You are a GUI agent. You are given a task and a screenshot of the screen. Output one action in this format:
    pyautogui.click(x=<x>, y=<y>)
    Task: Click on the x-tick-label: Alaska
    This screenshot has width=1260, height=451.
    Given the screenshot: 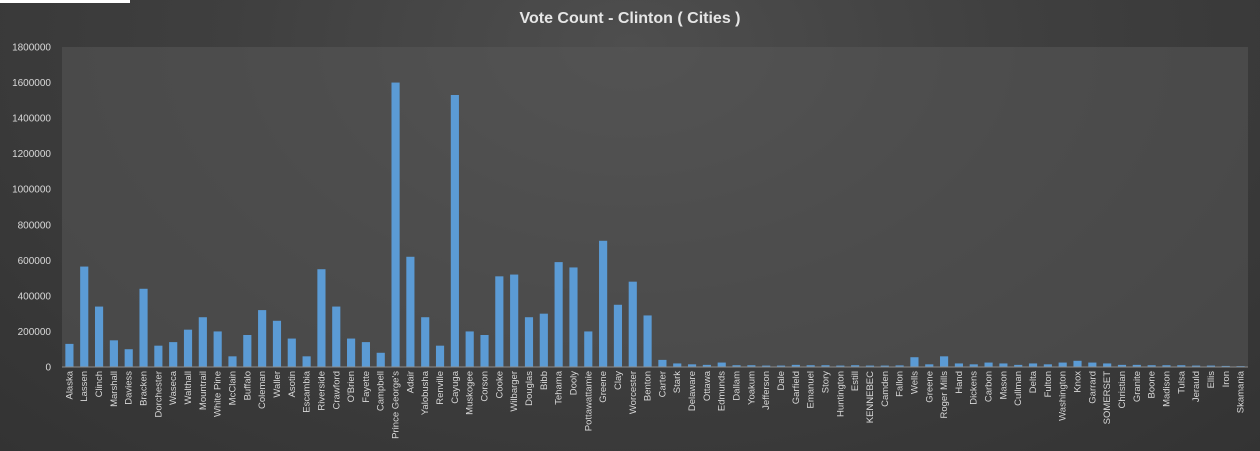 What is the action you would take?
    pyautogui.click(x=69, y=384)
    